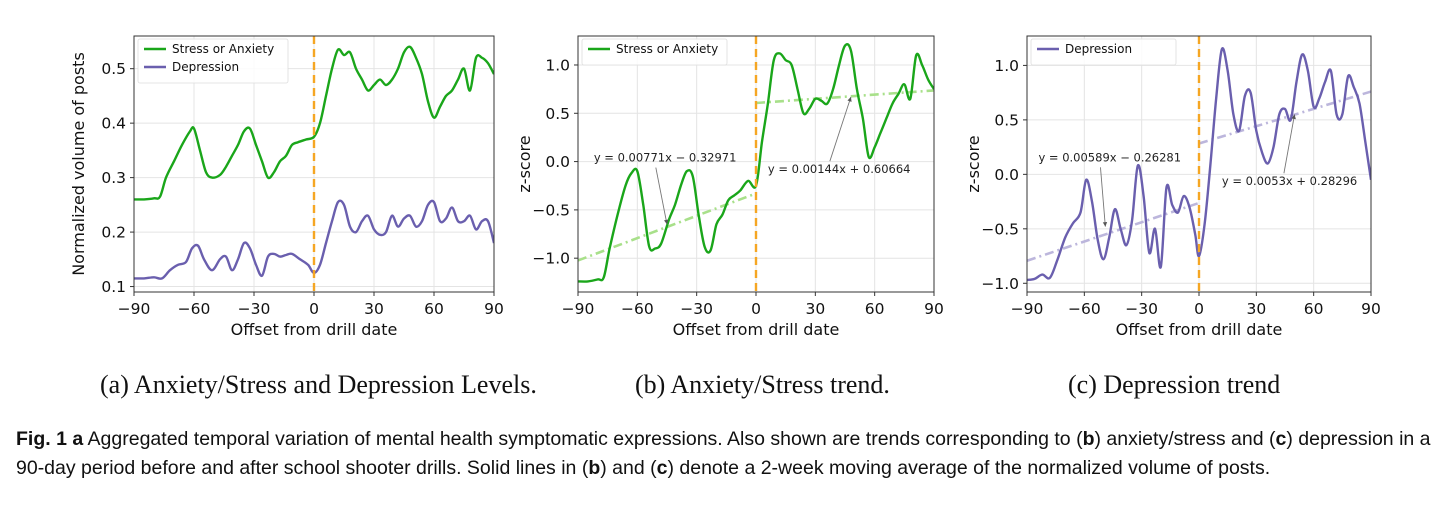 The height and width of the screenshot is (511, 1456). What do you see at coordinates (78, 439) in the screenshot?
I see `caption-part-a: a` at bounding box center [78, 439].